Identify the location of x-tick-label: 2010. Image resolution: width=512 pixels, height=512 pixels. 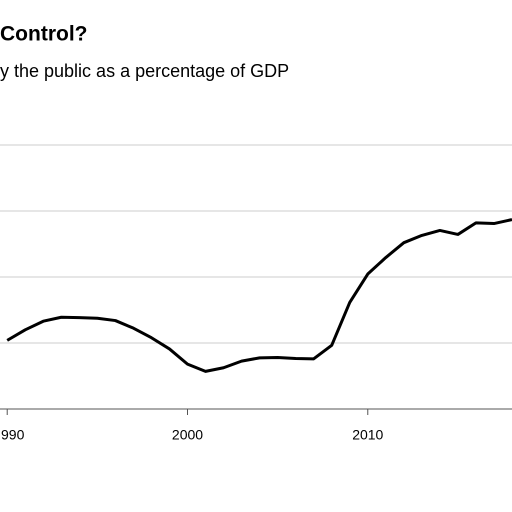
(367, 435).